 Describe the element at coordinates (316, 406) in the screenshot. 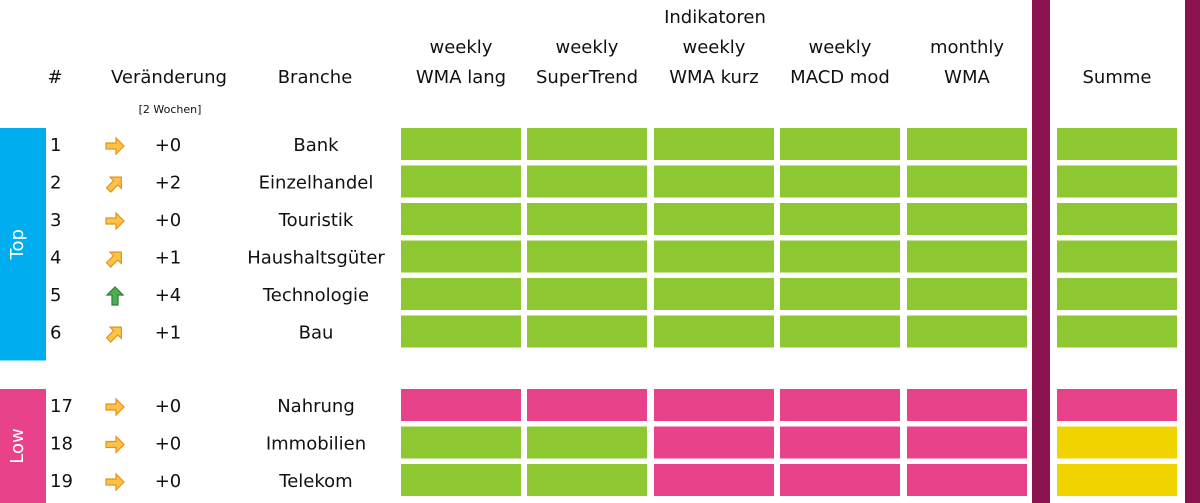

I see `sector: Nahrung` at that location.